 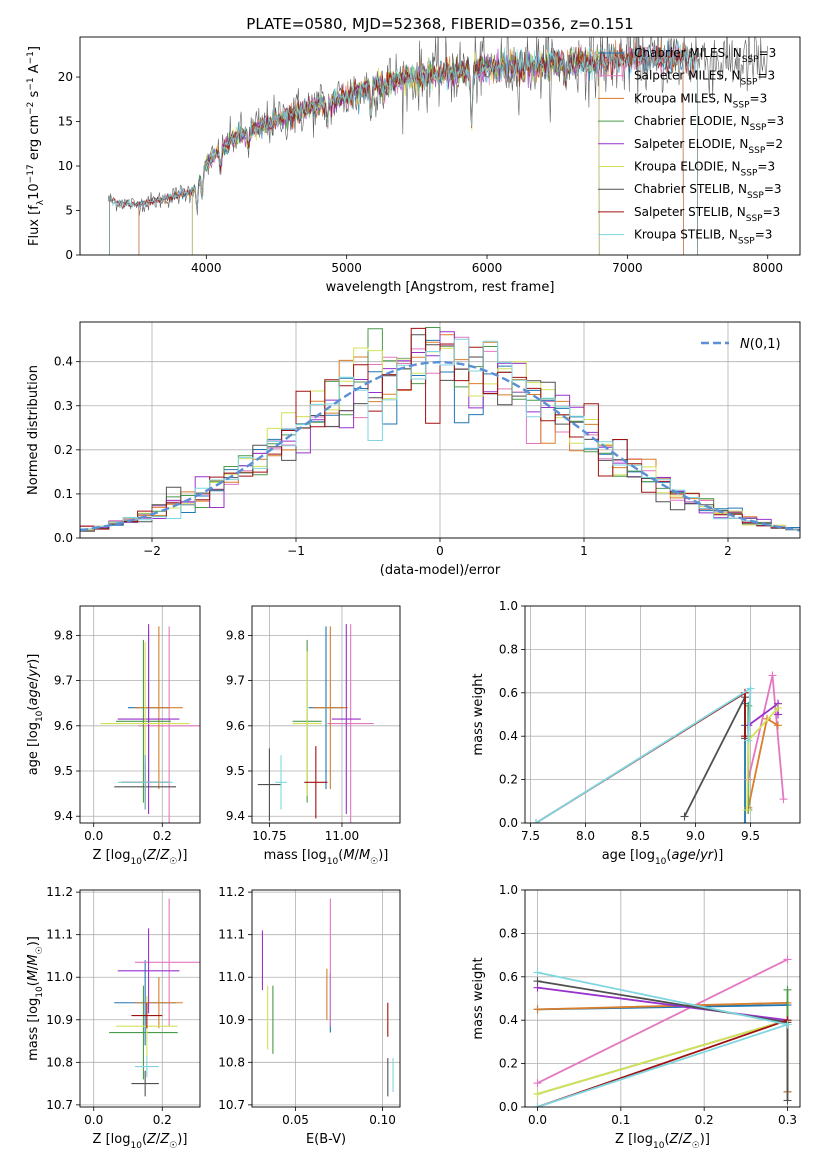 I want to click on legend-entry: Chabrier ELODIE, NSSP=3, so click(x=709, y=123).